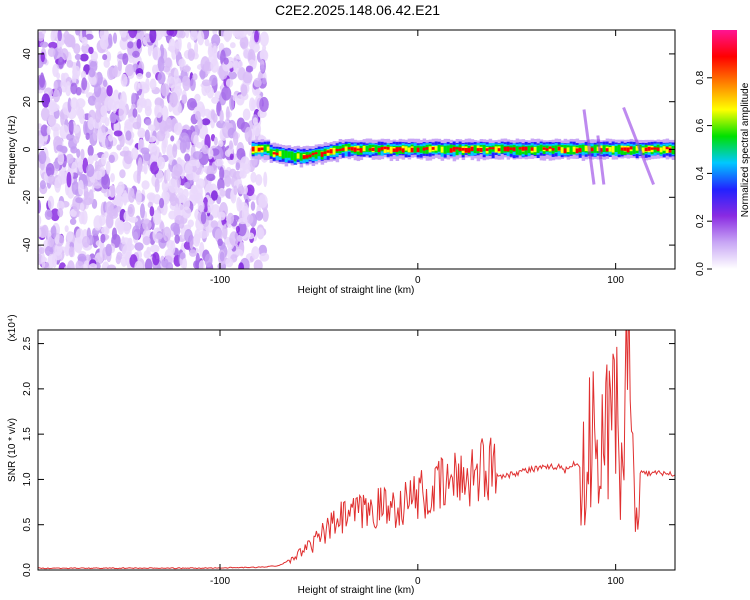  What do you see at coordinates (27, 434) in the screenshot?
I see `snr-y-tick-label: 1.5` at bounding box center [27, 434].